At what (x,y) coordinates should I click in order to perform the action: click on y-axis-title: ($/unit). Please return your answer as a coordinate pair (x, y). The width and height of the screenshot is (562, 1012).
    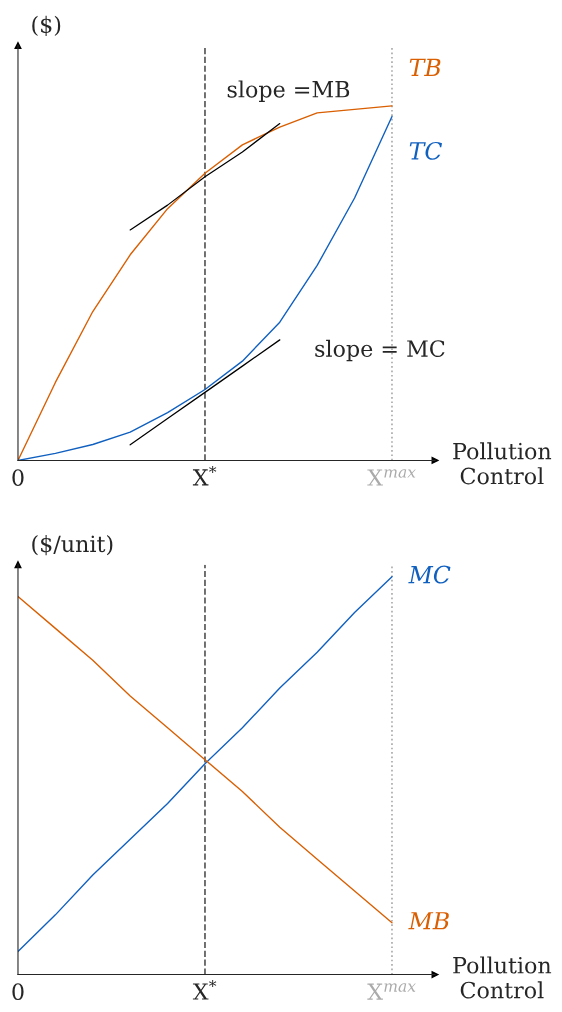
    Looking at the image, I should click on (72, 545).